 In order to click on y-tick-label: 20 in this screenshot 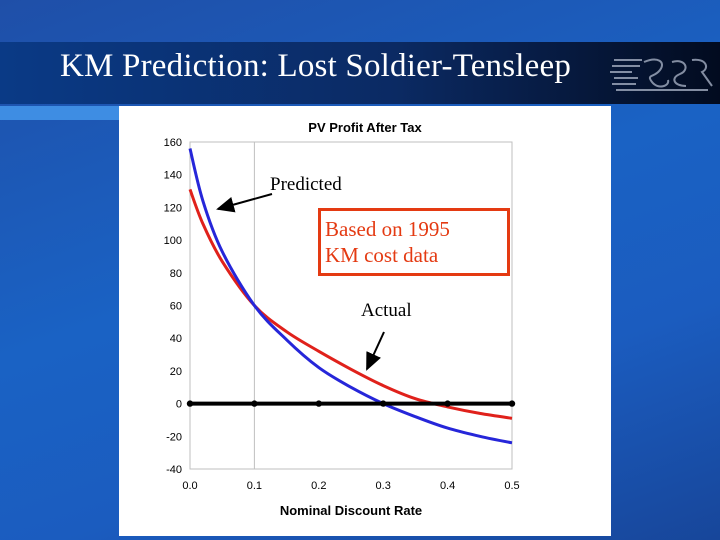, I will do `click(176, 372)`.